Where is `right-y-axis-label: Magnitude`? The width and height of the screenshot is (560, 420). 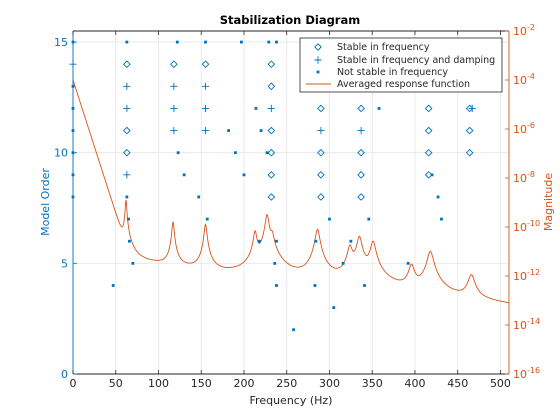 right-y-axis-label: Magnitude is located at coordinates (548, 202).